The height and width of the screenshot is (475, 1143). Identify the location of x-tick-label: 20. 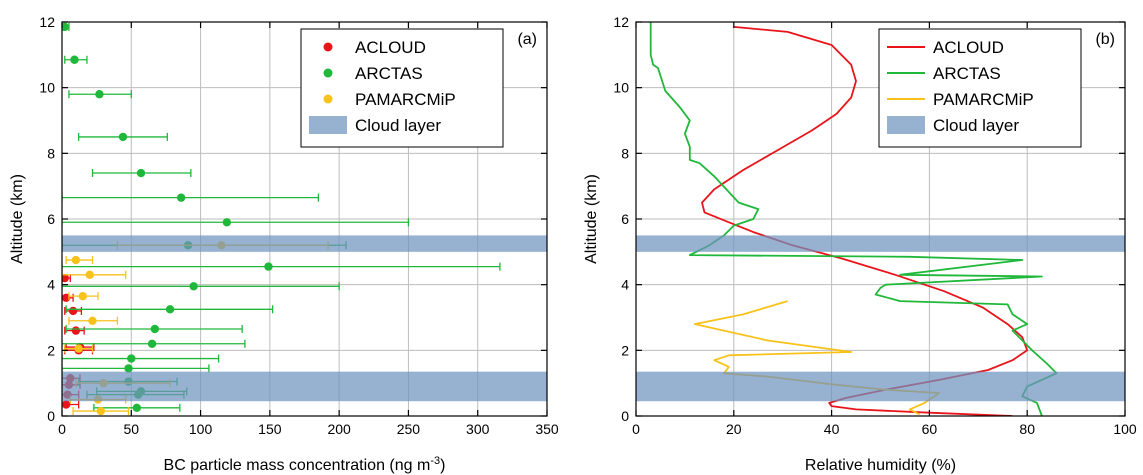
(734, 429).